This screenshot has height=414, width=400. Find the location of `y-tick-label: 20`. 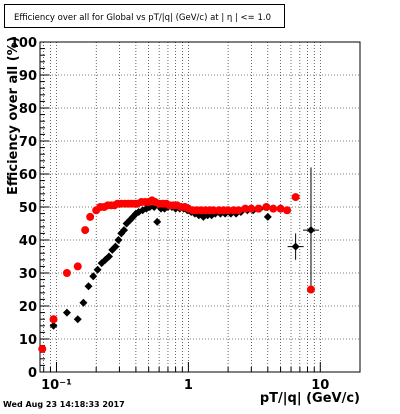

y-tick-label: 20 is located at coordinates (28, 307).